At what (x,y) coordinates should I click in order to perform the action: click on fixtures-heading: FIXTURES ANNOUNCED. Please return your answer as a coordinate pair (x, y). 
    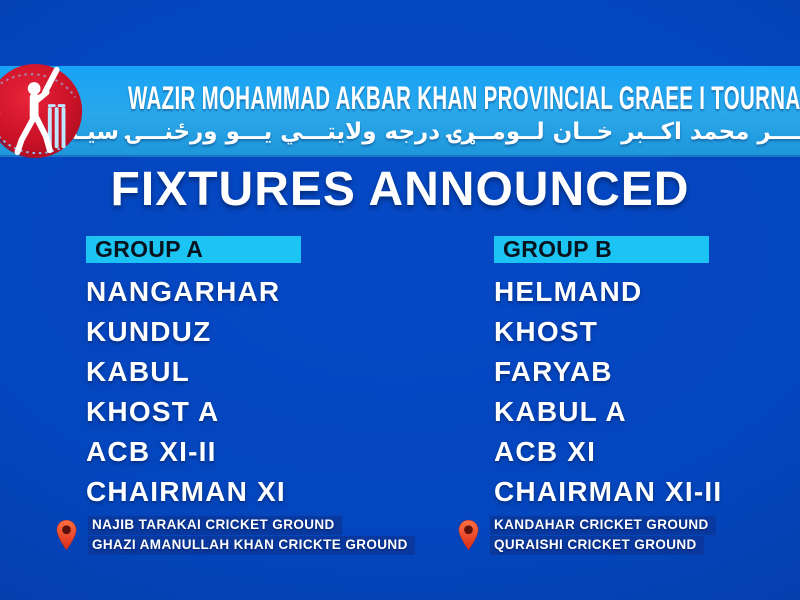
    Looking at the image, I should click on (400, 189).